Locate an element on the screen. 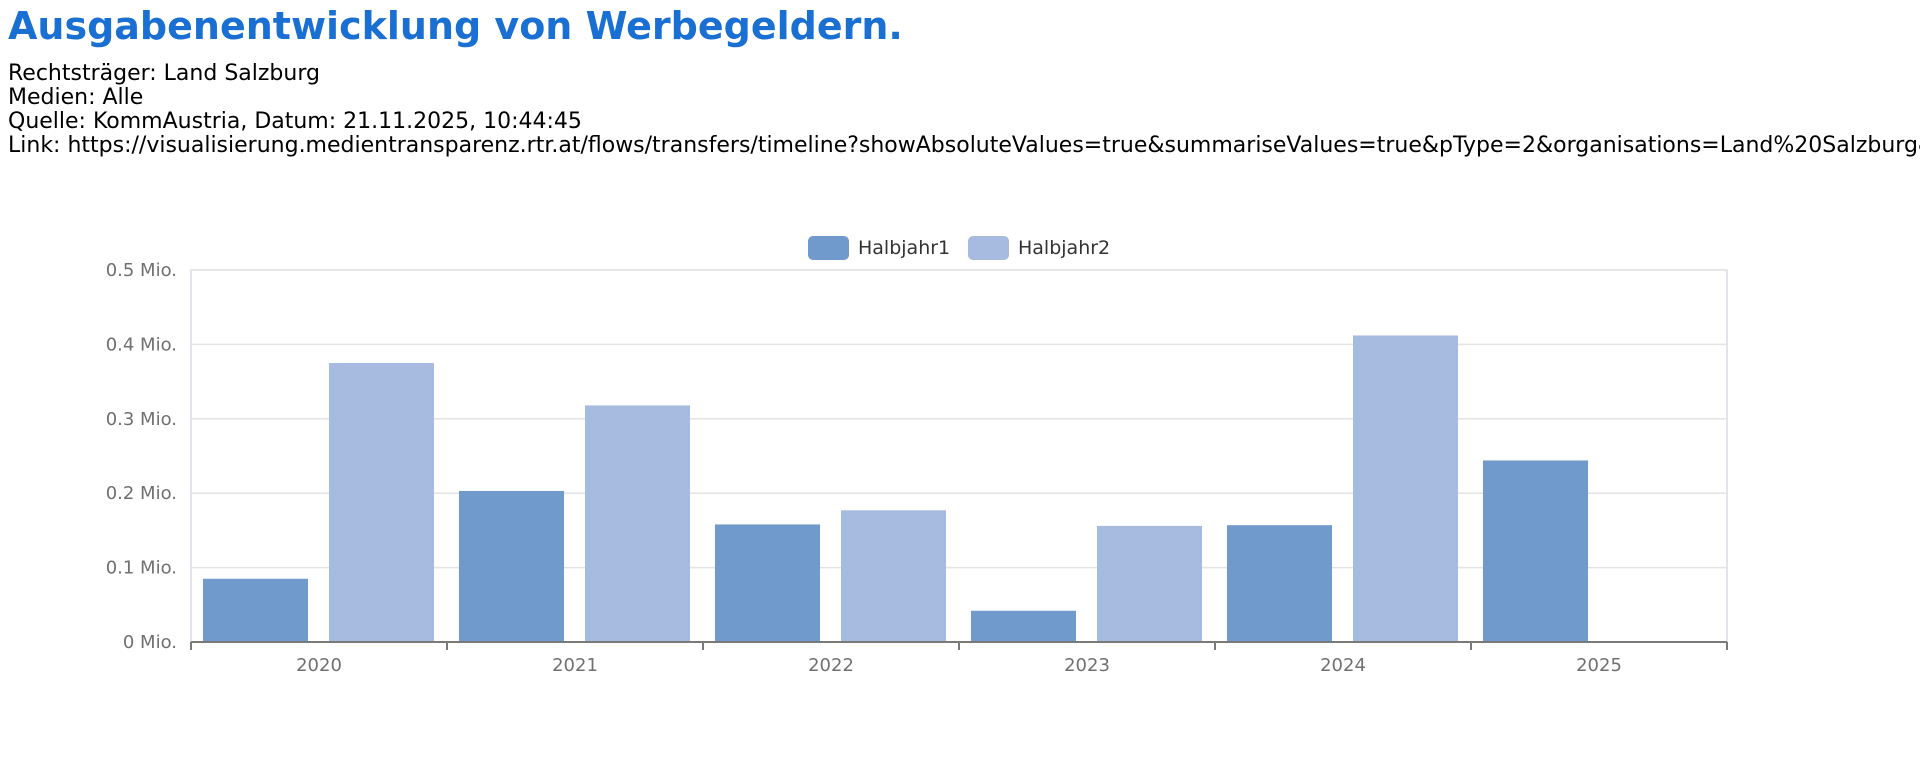 This screenshot has width=1920, height=761. y-tick-label: 0.4 Mio. is located at coordinates (141, 344).